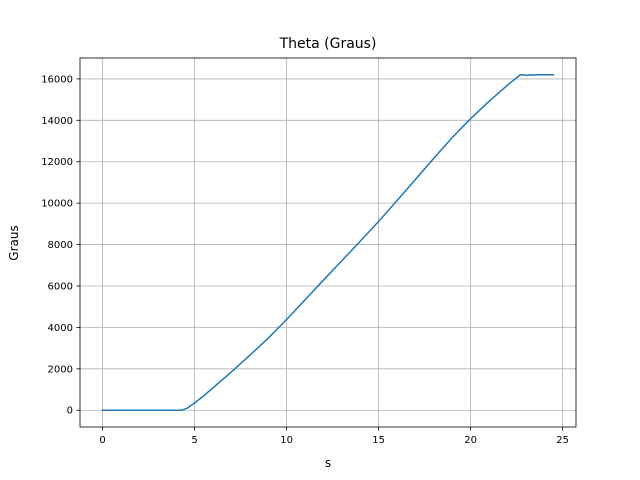  Describe the element at coordinates (14, 242) in the screenshot. I see `y-axis-label: Graus` at that location.